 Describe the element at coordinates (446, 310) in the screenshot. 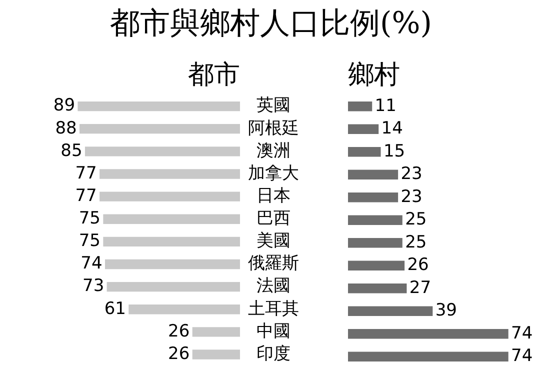

I see `data-label: 39` at that location.